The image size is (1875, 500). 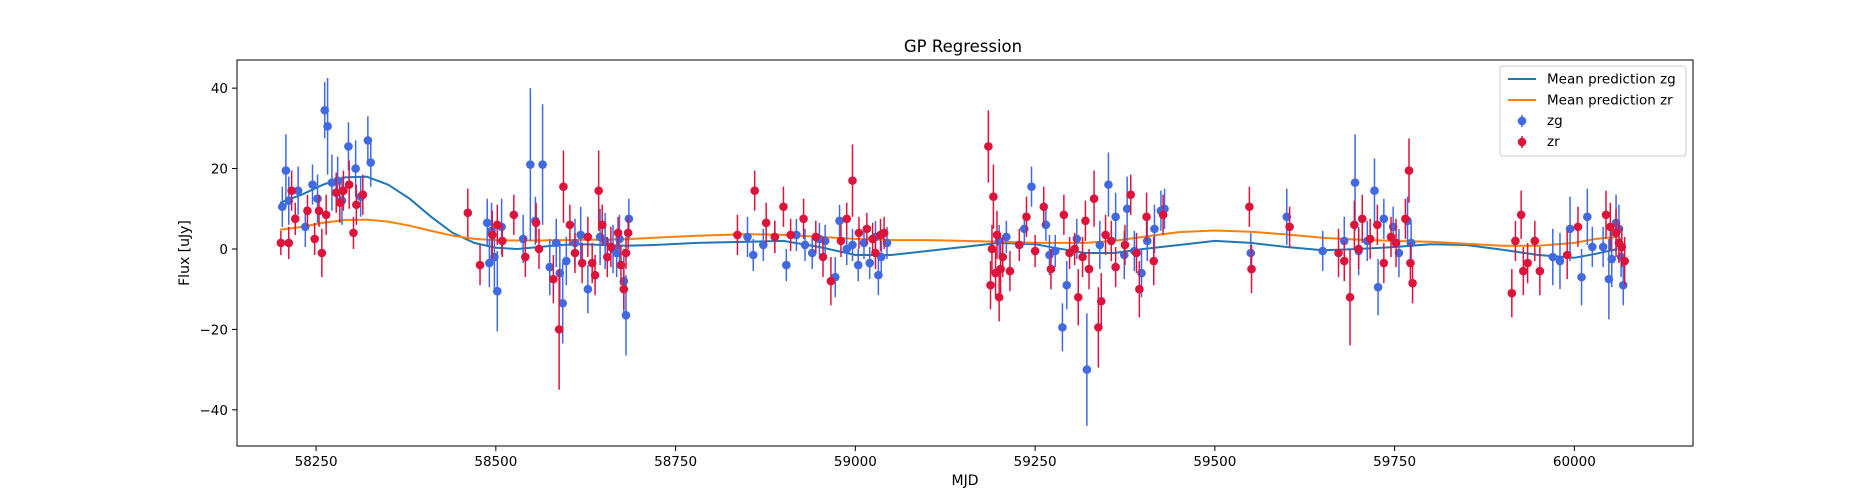 What do you see at coordinates (316, 462) in the screenshot?
I see `x-tick-label: 58250` at bounding box center [316, 462].